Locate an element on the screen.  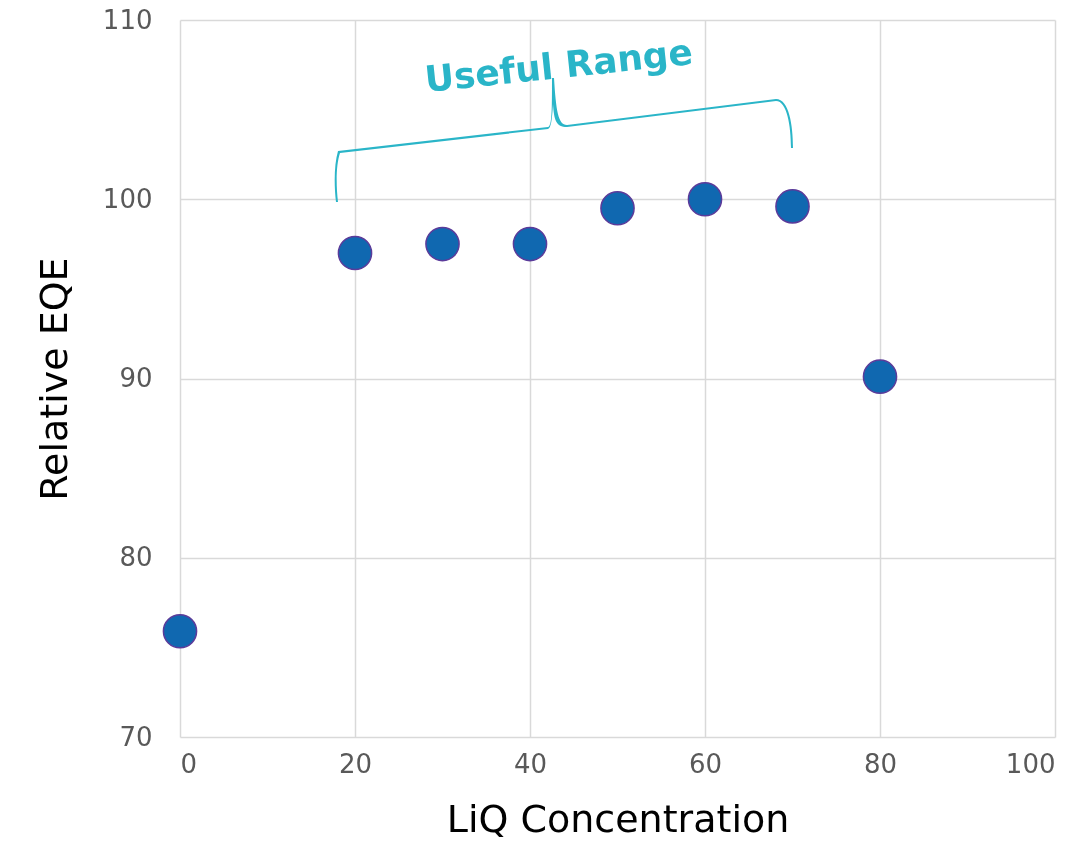
x-tick-label: 60 is located at coordinates (705, 763).